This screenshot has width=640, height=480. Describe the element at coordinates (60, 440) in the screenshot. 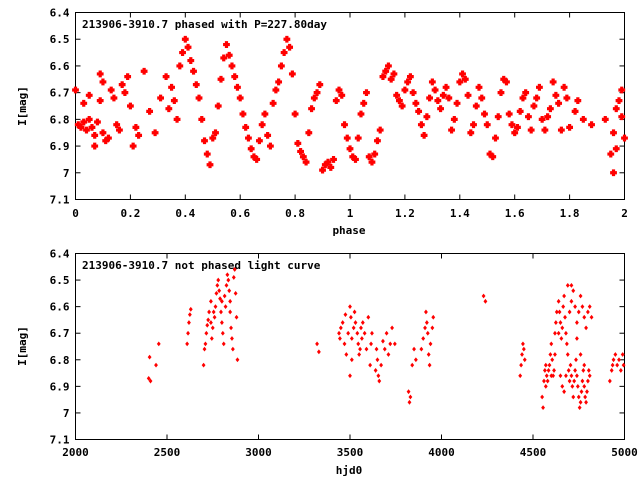

I see `unphased-y-tick-label: 7.1` at that location.